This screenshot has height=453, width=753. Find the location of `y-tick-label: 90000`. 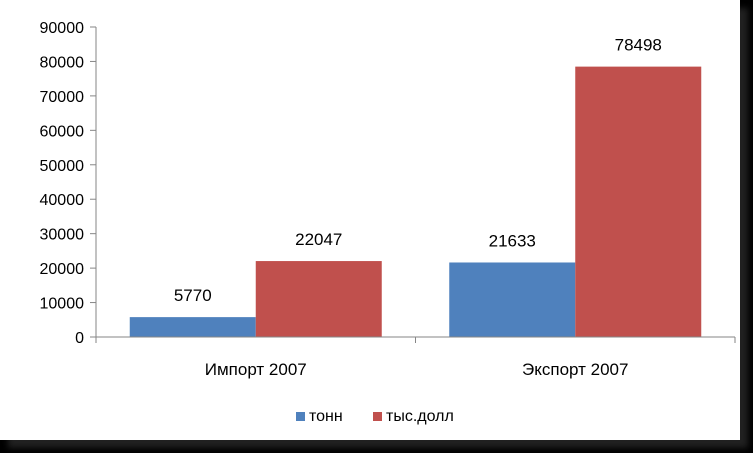

y-tick-label: 90000 is located at coordinates (62, 28).